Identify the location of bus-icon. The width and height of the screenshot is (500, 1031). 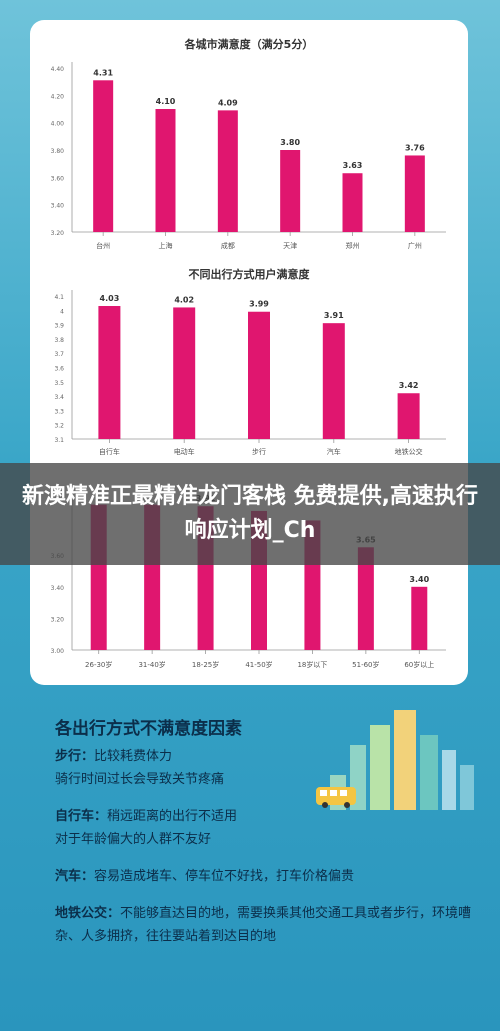
(336, 797).